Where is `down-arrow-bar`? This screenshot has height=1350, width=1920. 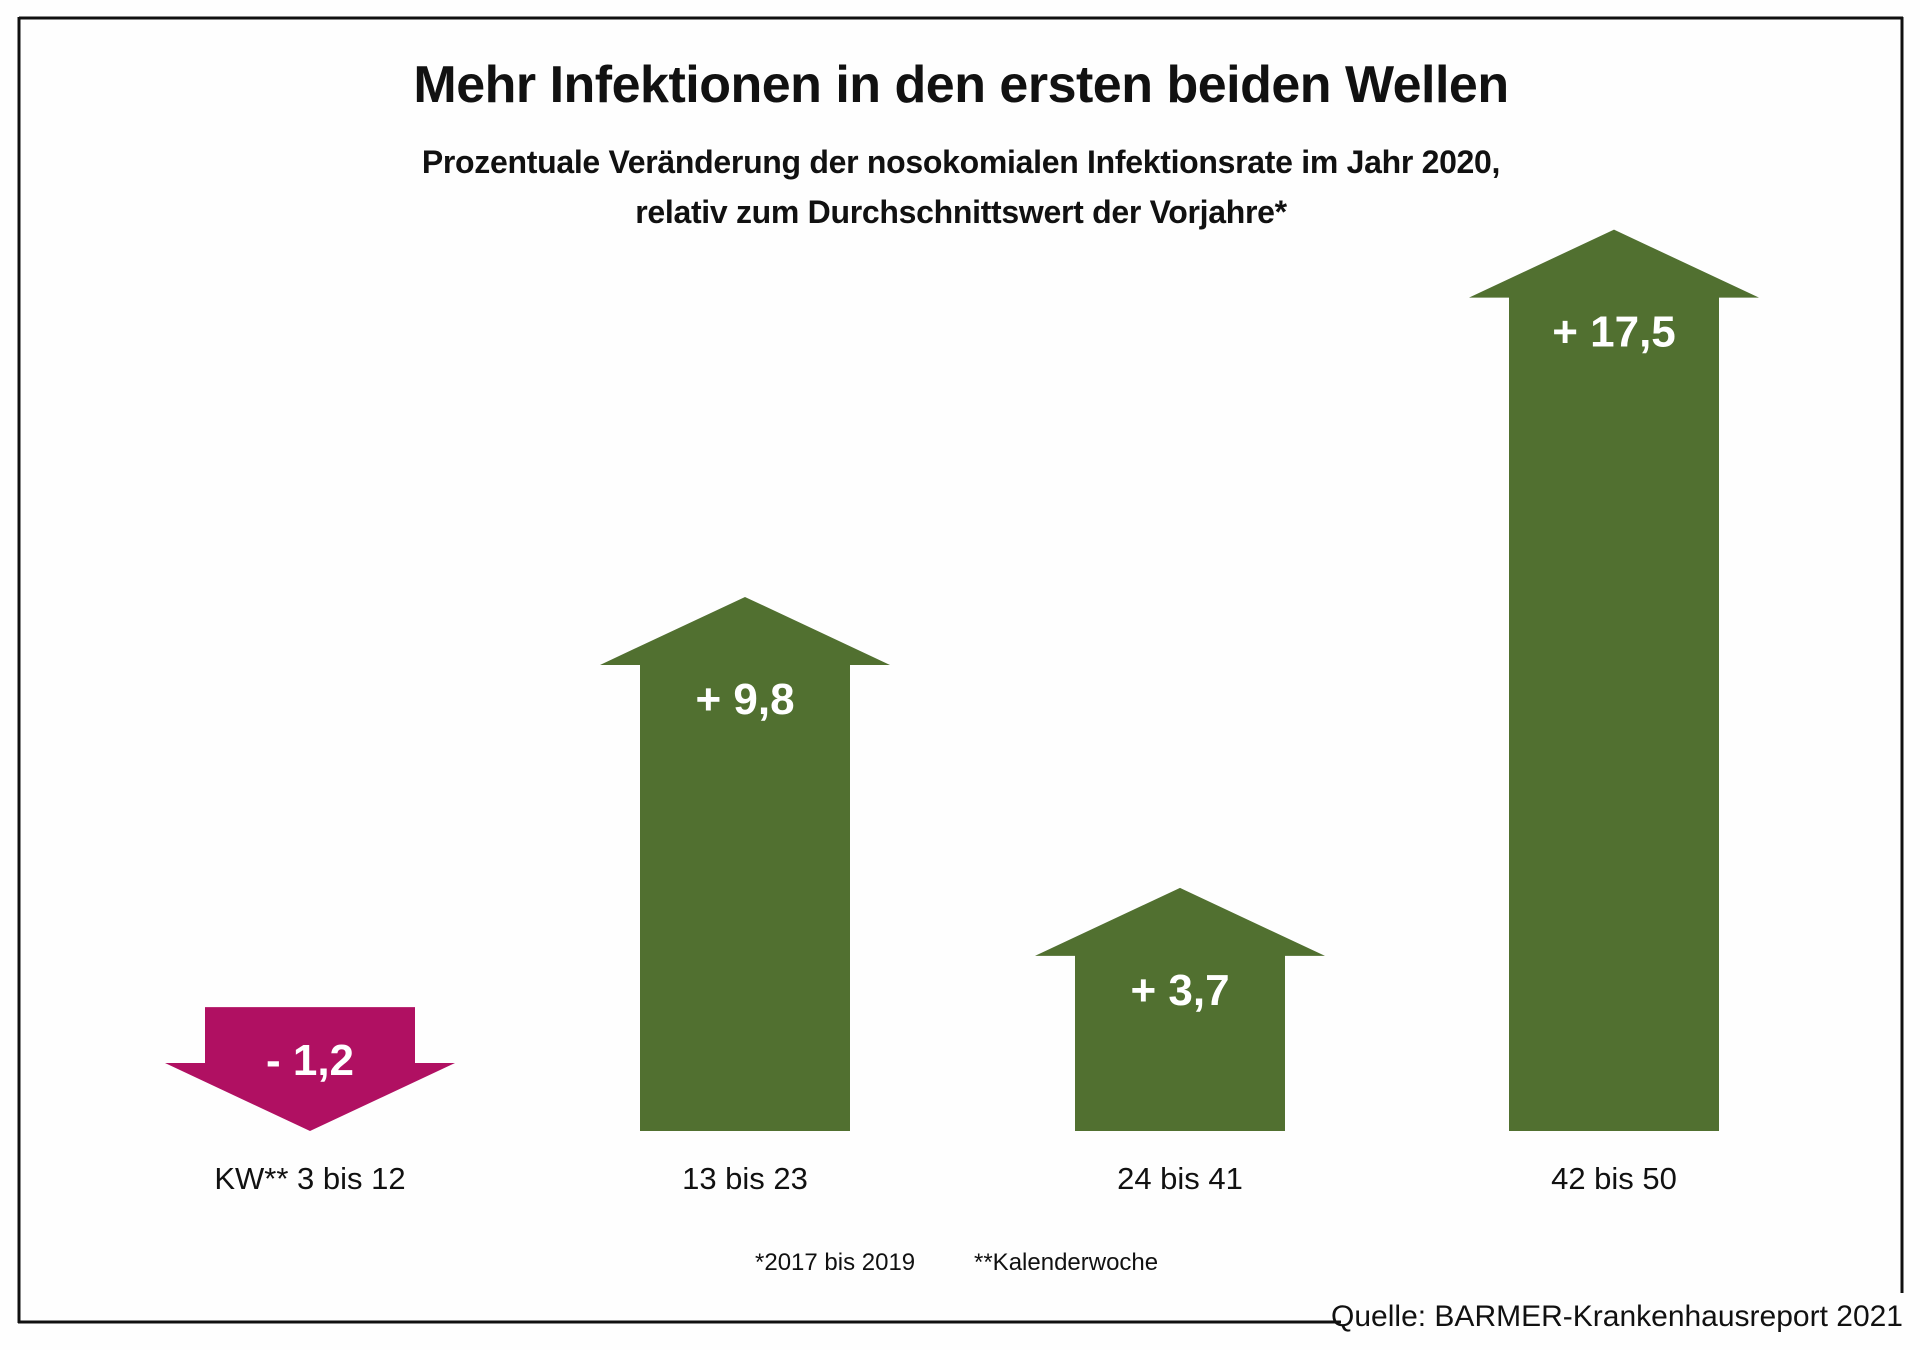
down-arrow-bar is located at coordinates (310, 1069).